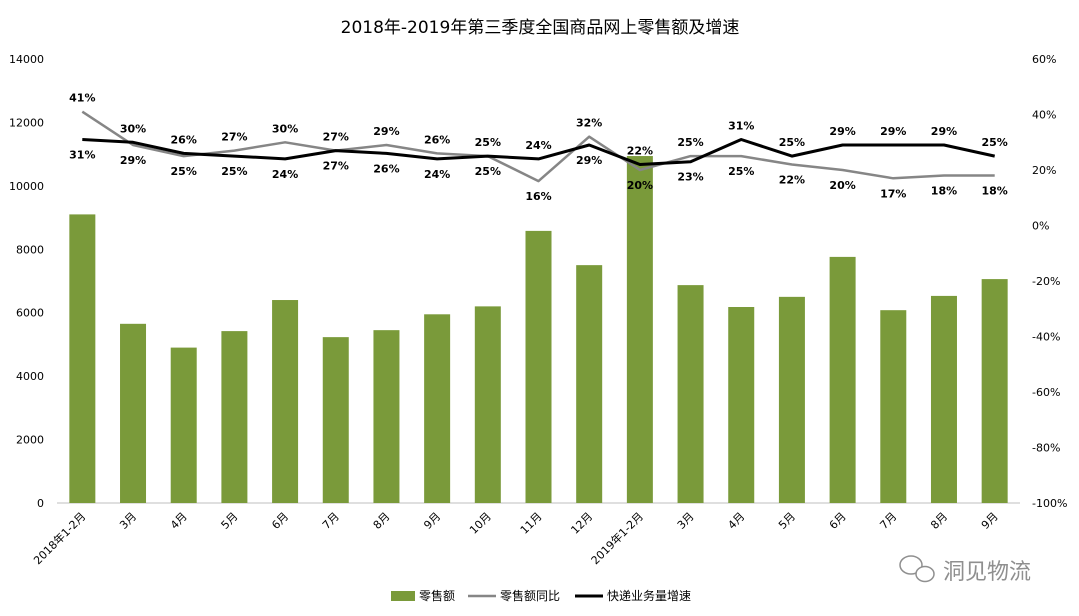  I want to click on legend-label: 零售额同比, so click(530, 595).